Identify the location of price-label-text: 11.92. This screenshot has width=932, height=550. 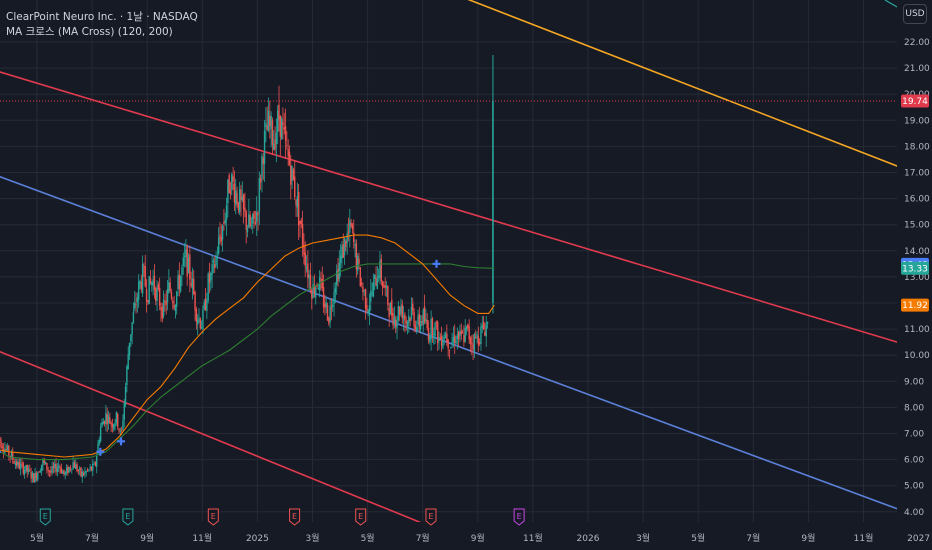
(915, 306).